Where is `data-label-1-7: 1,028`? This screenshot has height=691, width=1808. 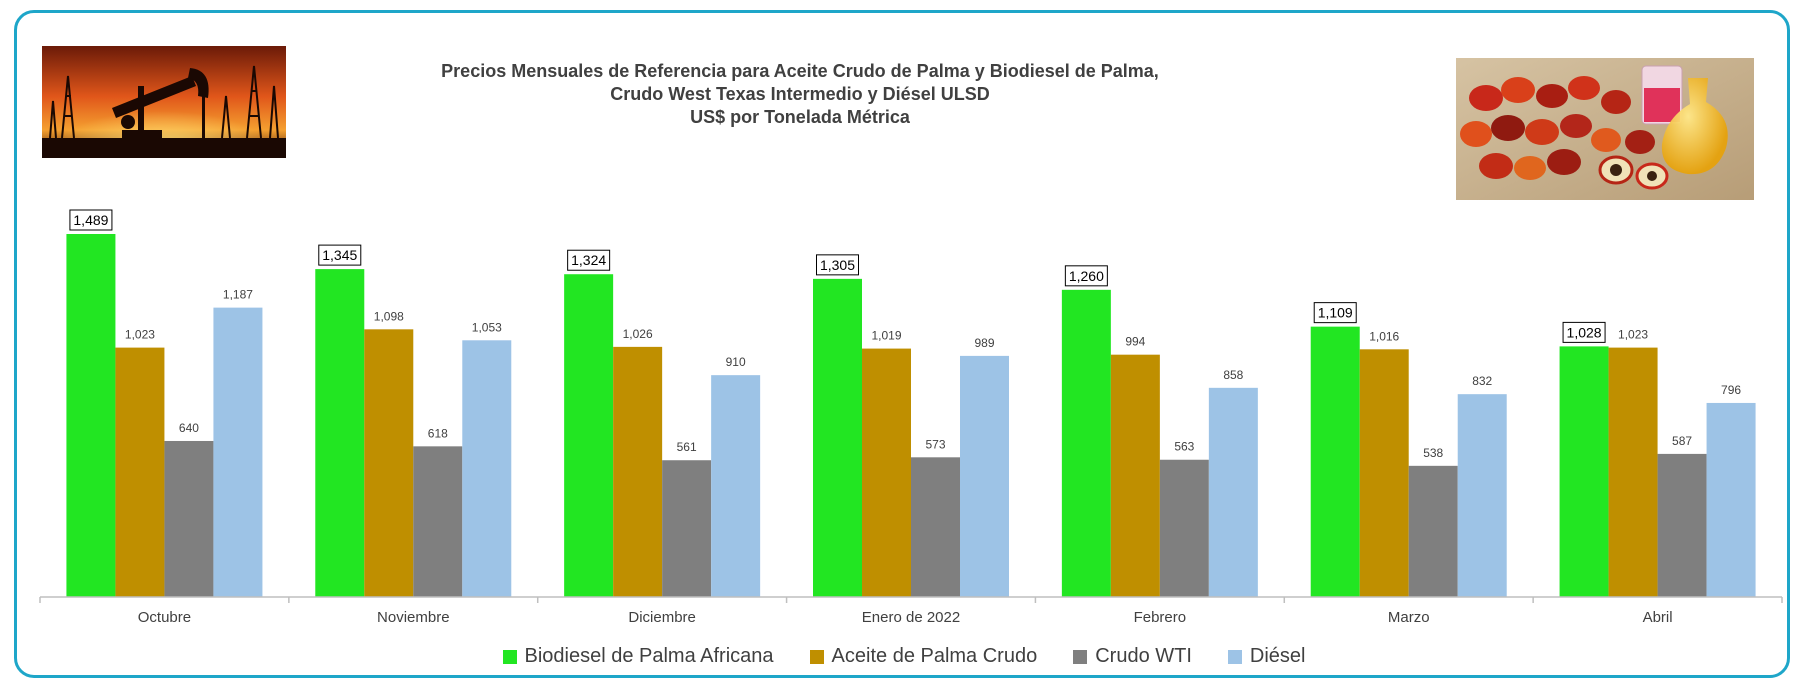 data-label-1-7: 1,028 is located at coordinates (1584, 332).